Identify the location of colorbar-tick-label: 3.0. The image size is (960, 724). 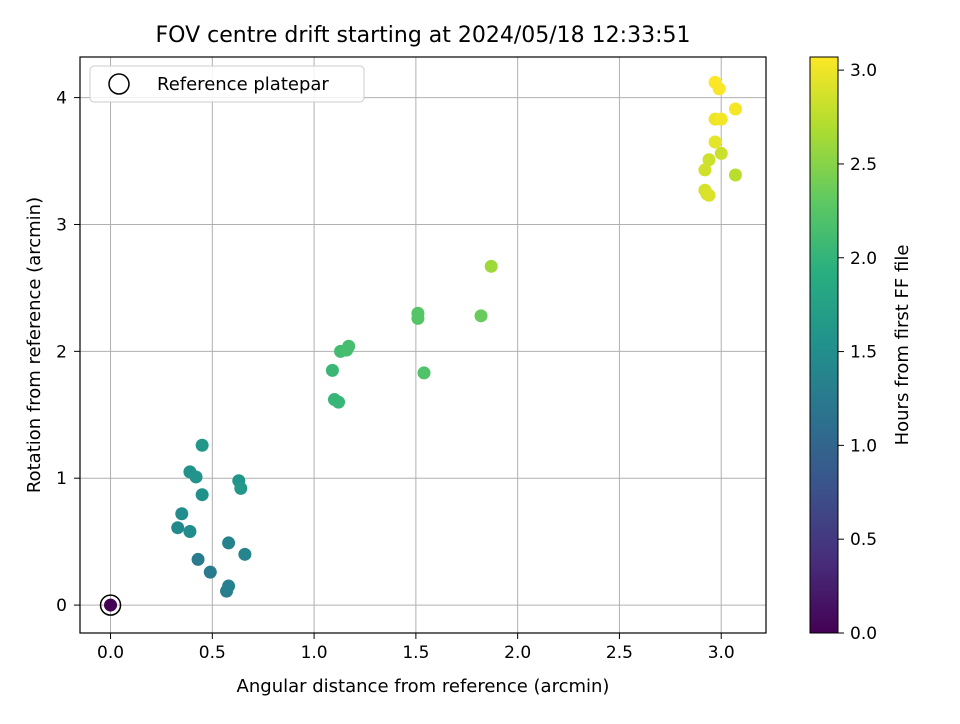
(863, 71).